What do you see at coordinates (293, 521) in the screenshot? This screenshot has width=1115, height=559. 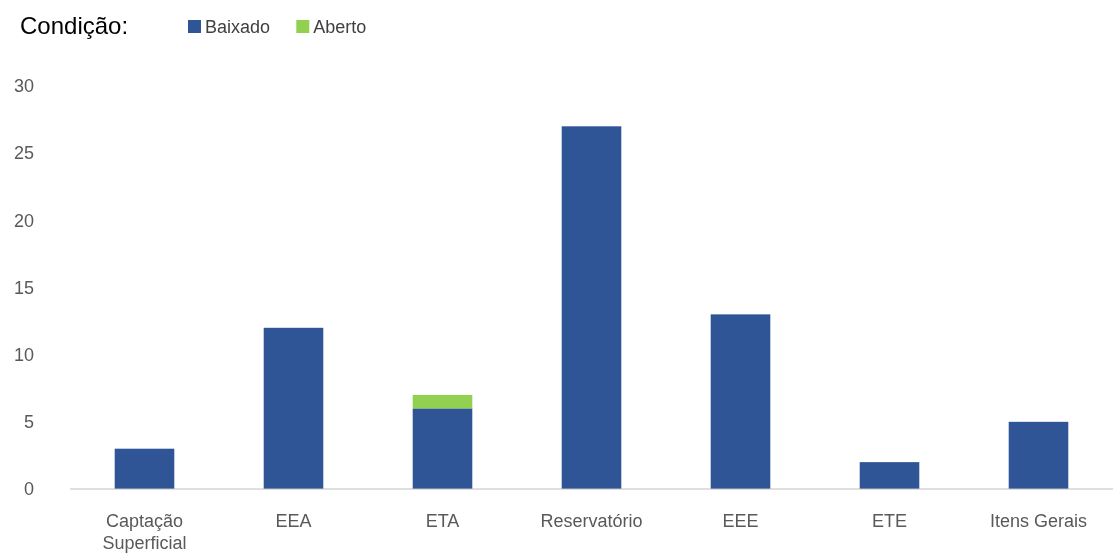 I see `x-tick-label: EEA` at bounding box center [293, 521].